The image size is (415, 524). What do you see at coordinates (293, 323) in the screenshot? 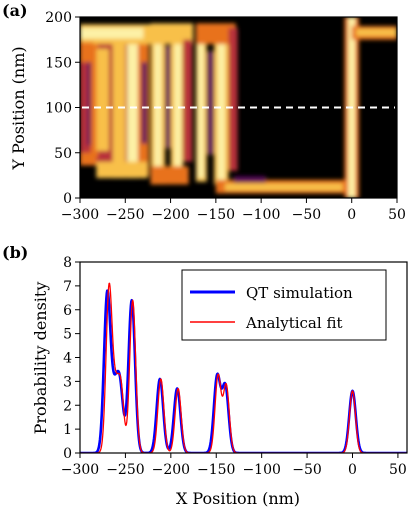
I see `legend-entry-analytical-fit: Analytical fit` at bounding box center [293, 323].